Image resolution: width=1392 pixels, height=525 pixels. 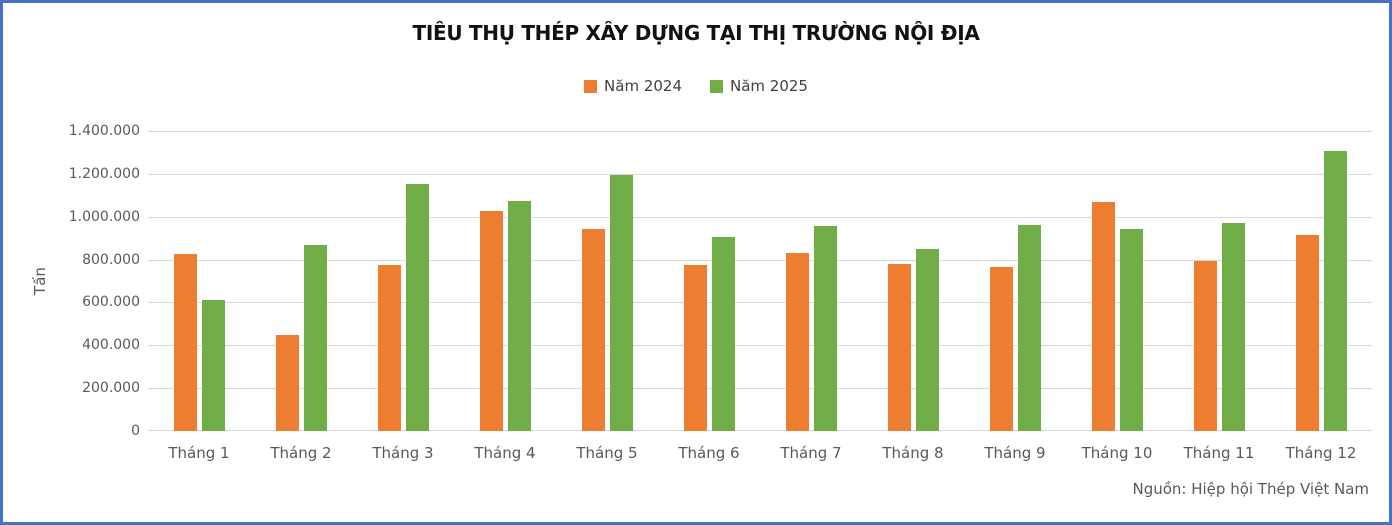 What do you see at coordinates (709, 453) in the screenshot?
I see `x-tick-label: Tháng 6` at bounding box center [709, 453].